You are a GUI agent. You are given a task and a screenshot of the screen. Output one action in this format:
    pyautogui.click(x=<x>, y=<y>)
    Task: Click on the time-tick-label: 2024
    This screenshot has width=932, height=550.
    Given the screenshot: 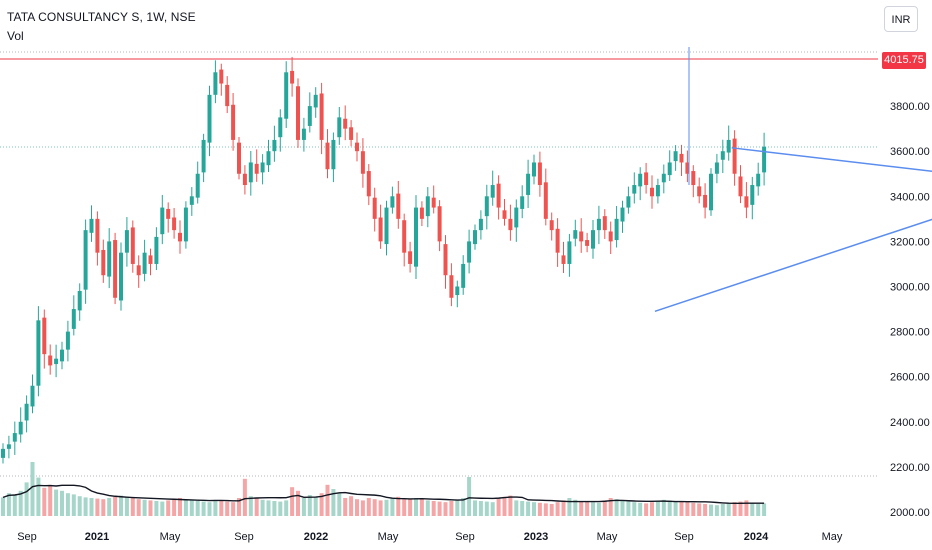 What is the action you would take?
    pyautogui.click(x=756, y=537)
    